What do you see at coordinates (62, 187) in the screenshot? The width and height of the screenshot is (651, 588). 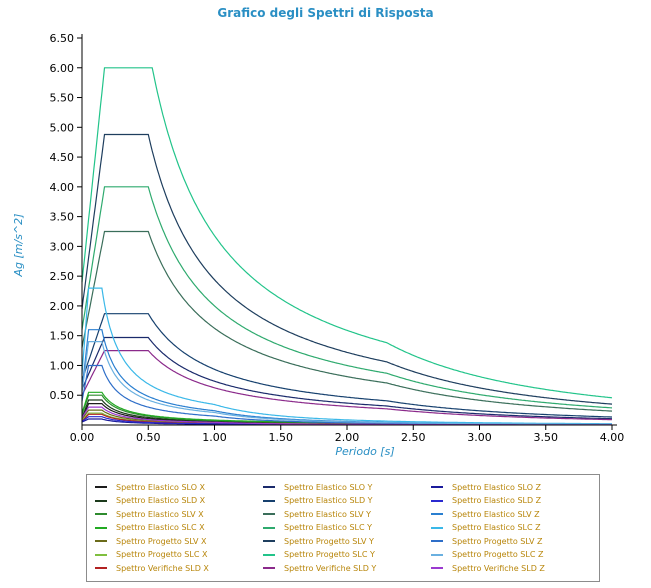 I see `y-tick-label: 4.00` at bounding box center [62, 187].